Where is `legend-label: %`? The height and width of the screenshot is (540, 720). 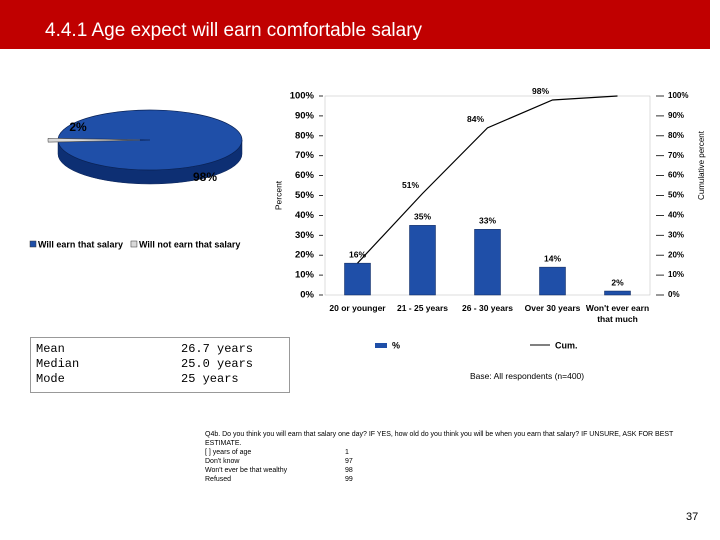 legend-label: % is located at coordinates (396, 345).